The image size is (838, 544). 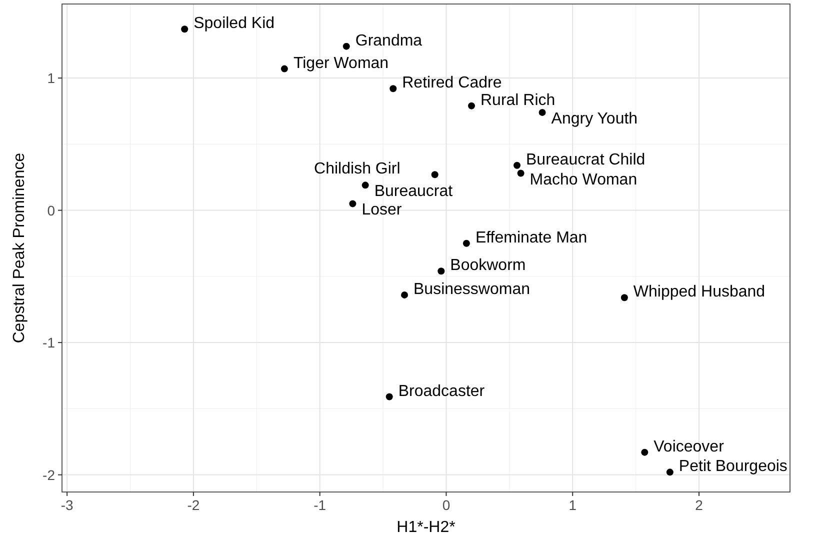 What do you see at coordinates (733, 467) in the screenshot?
I see `annotation: Petit Bourgeois` at bounding box center [733, 467].